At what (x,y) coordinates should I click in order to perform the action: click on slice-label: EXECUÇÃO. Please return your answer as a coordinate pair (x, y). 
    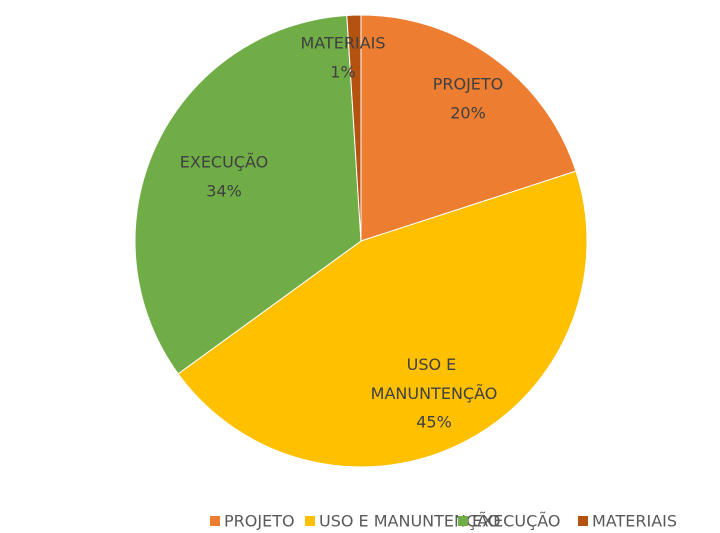
    Looking at the image, I should click on (224, 162).